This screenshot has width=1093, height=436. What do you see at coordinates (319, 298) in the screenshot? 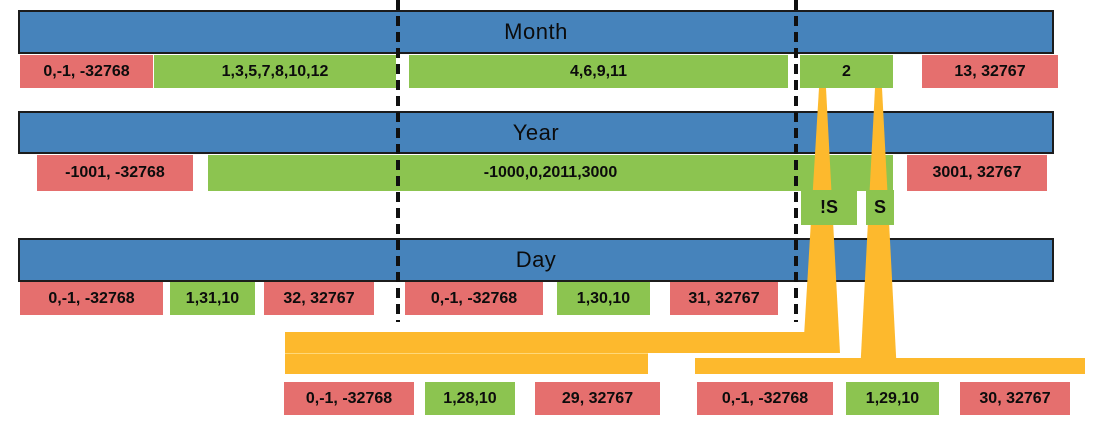
I see `day31-partition-invalid-high: 32, 32767` at bounding box center [319, 298].